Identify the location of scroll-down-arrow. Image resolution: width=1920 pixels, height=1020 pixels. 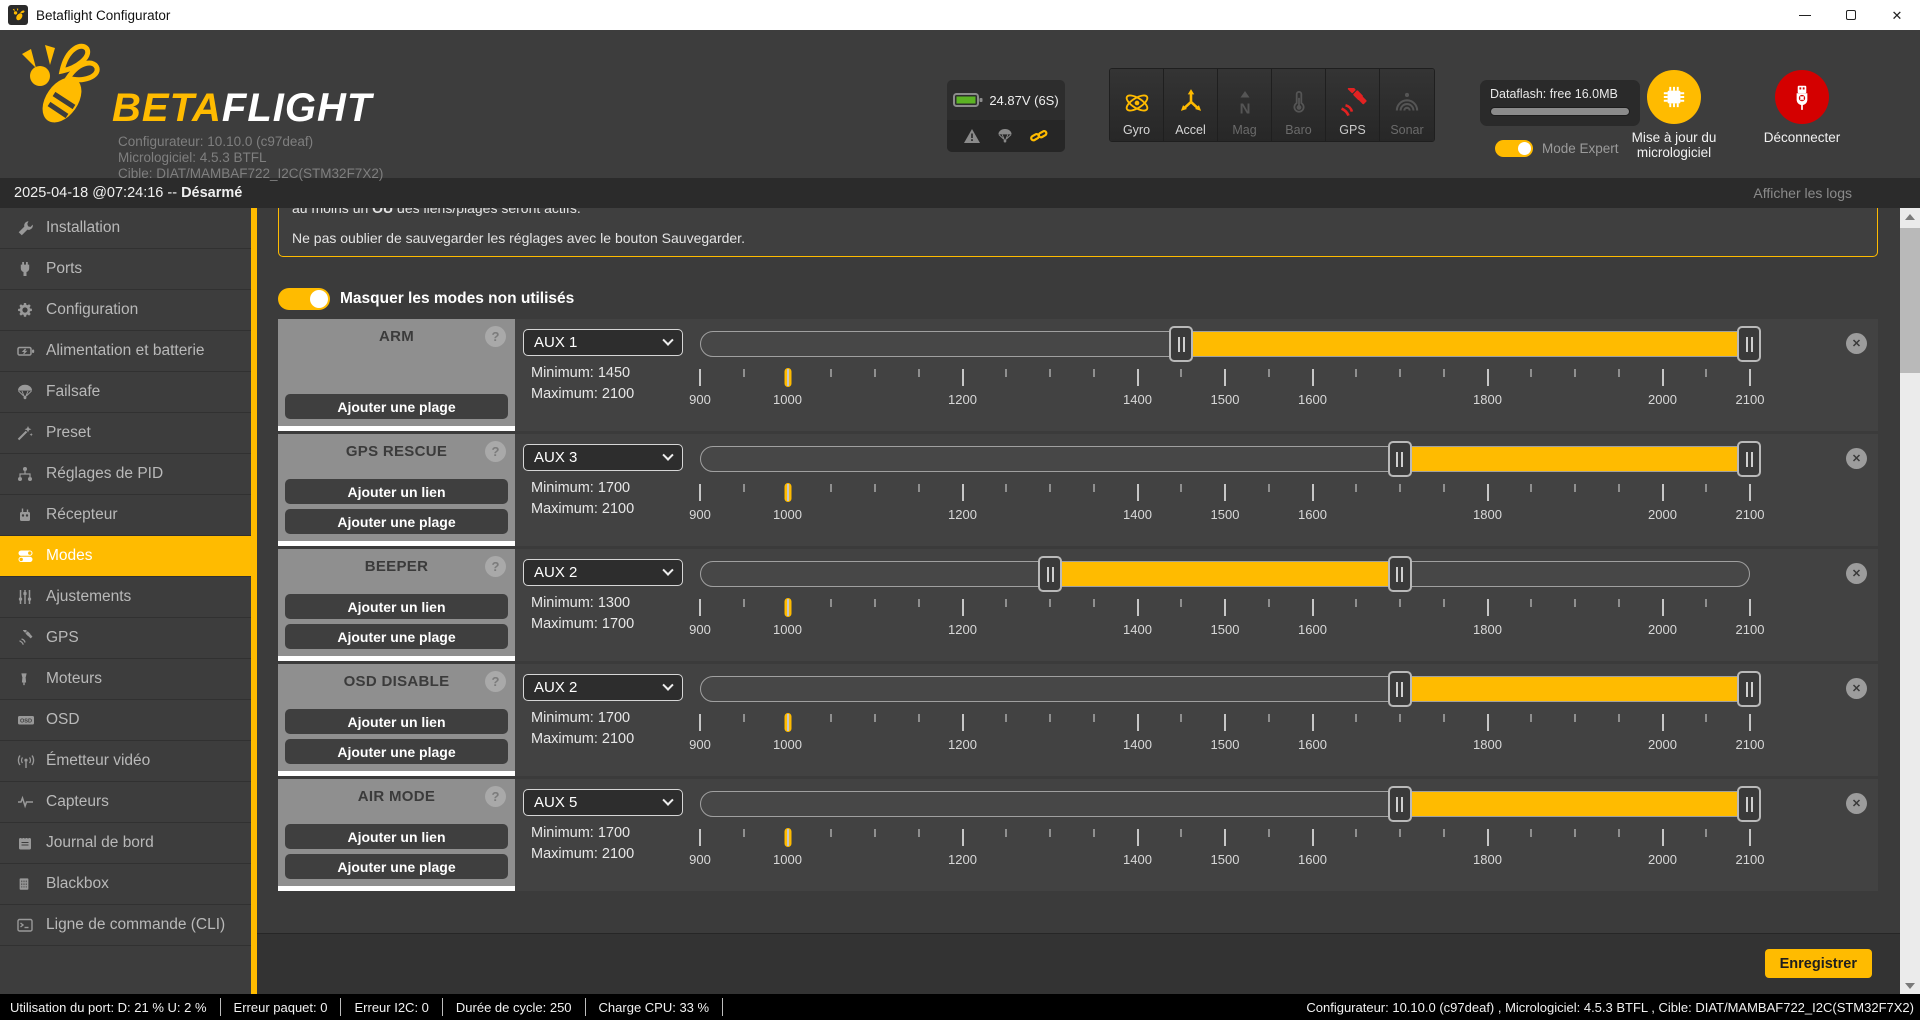
(1910, 985).